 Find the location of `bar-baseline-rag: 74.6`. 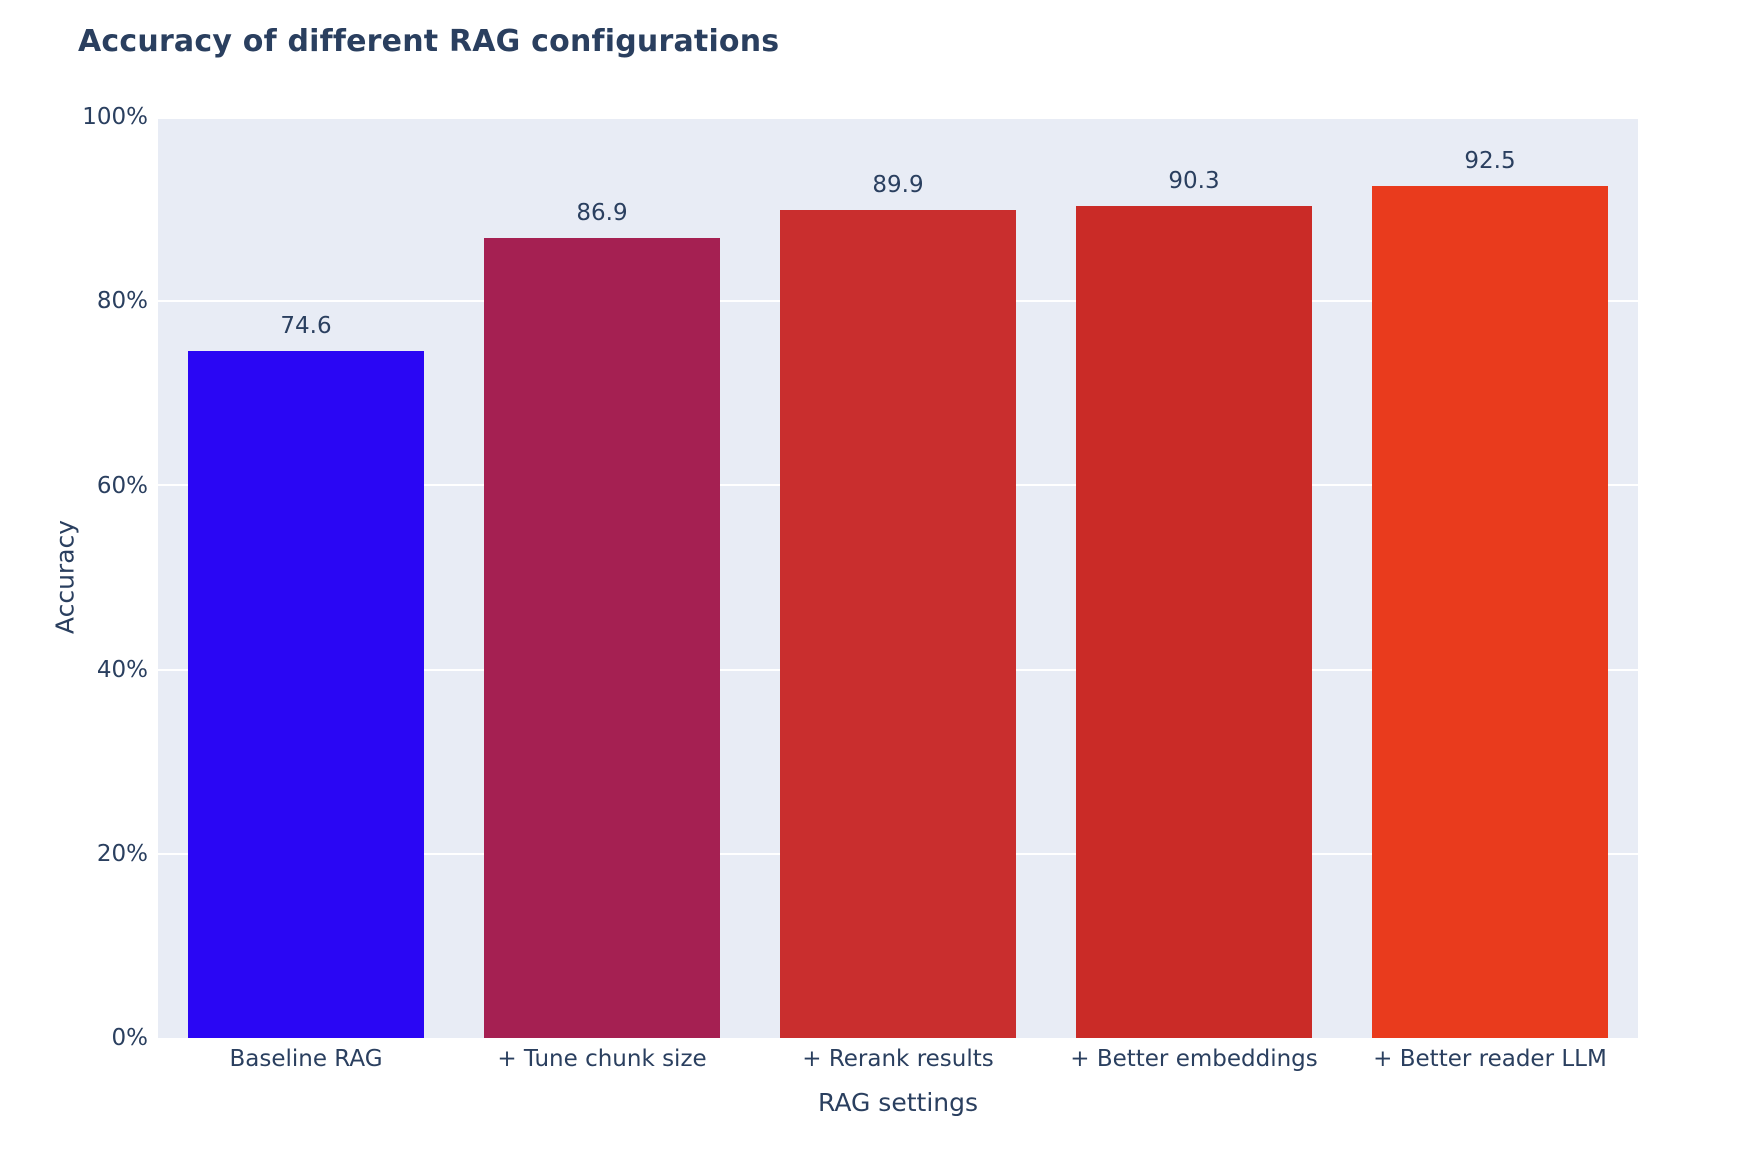

bar-baseline-rag: 74.6 is located at coordinates (306, 675).